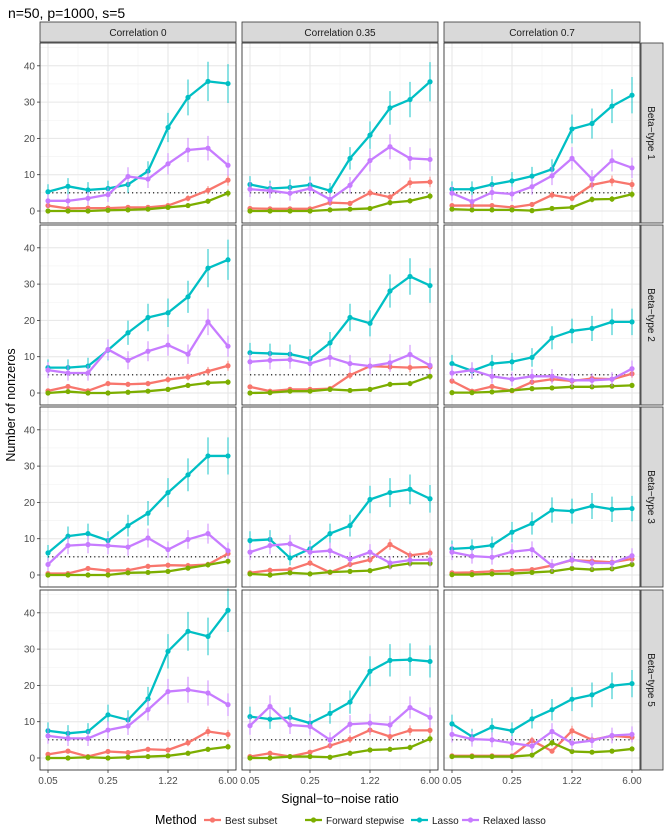 Image resolution: width=668 pixels, height=840 pixels. Describe the element at coordinates (512, 781) in the screenshot. I see `x-tick-label: 0.25` at that location.